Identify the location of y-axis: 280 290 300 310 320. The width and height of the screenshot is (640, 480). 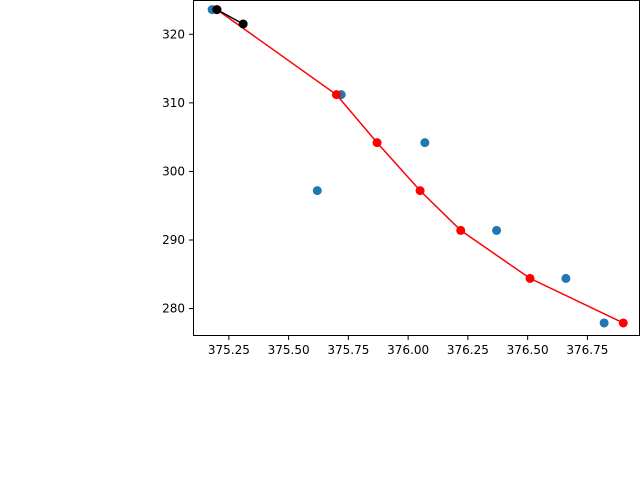
(177, 171).